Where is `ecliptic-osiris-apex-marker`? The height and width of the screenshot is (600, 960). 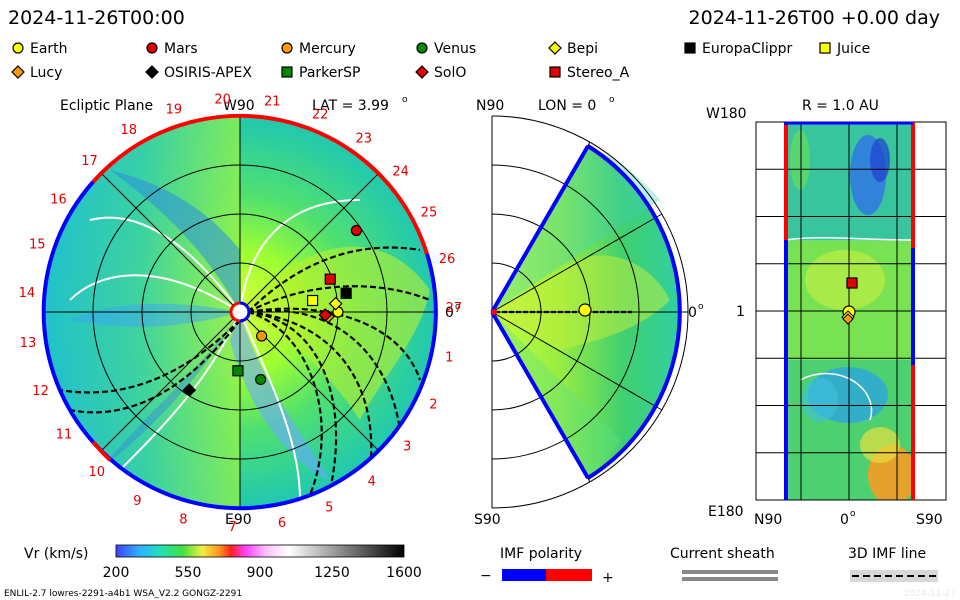
ecliptic-osiris-apex-marker is located at coordinates (189, 390).